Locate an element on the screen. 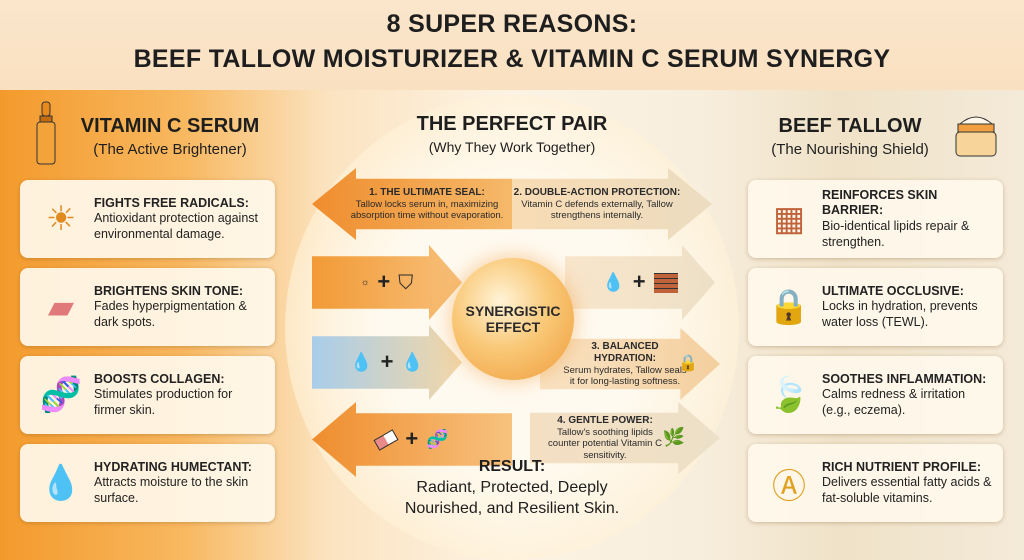 The image size is (1024, 560). leaves-icon: 🌿 is located at coordinates (673, 437).